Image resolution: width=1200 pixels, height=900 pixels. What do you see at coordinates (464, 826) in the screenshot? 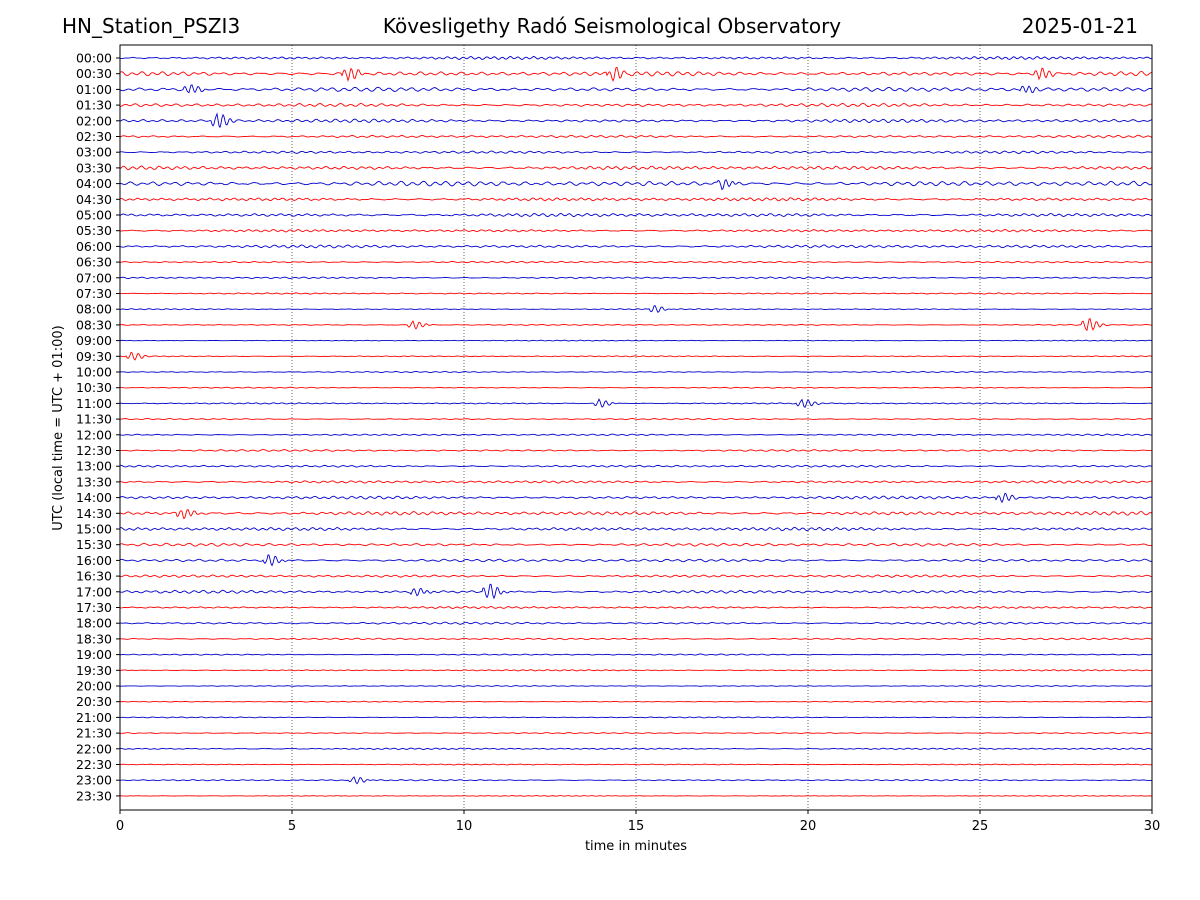
I see `x-tick-label: 10` at bounding box center [464, 826].